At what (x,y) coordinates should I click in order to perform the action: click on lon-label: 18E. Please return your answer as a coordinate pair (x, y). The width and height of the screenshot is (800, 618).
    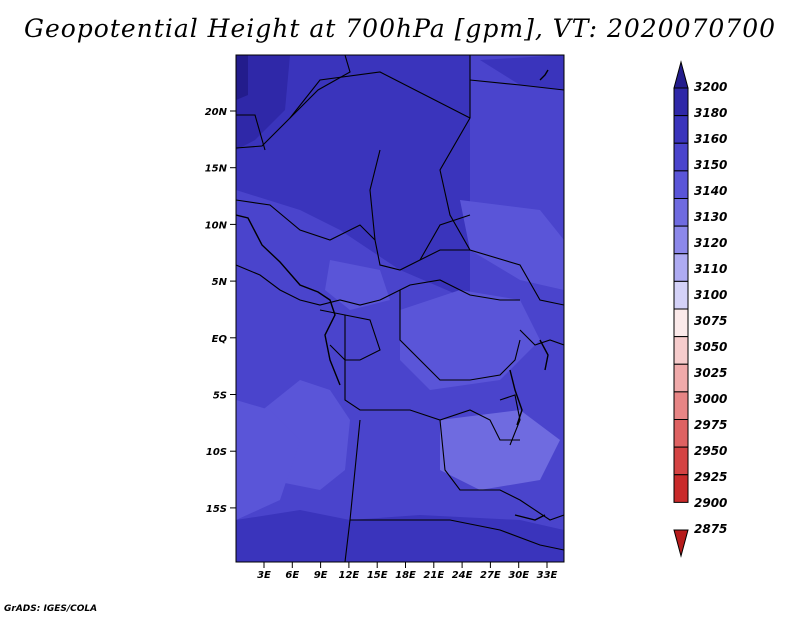
    Looking at the image, I should click on (405, 575).